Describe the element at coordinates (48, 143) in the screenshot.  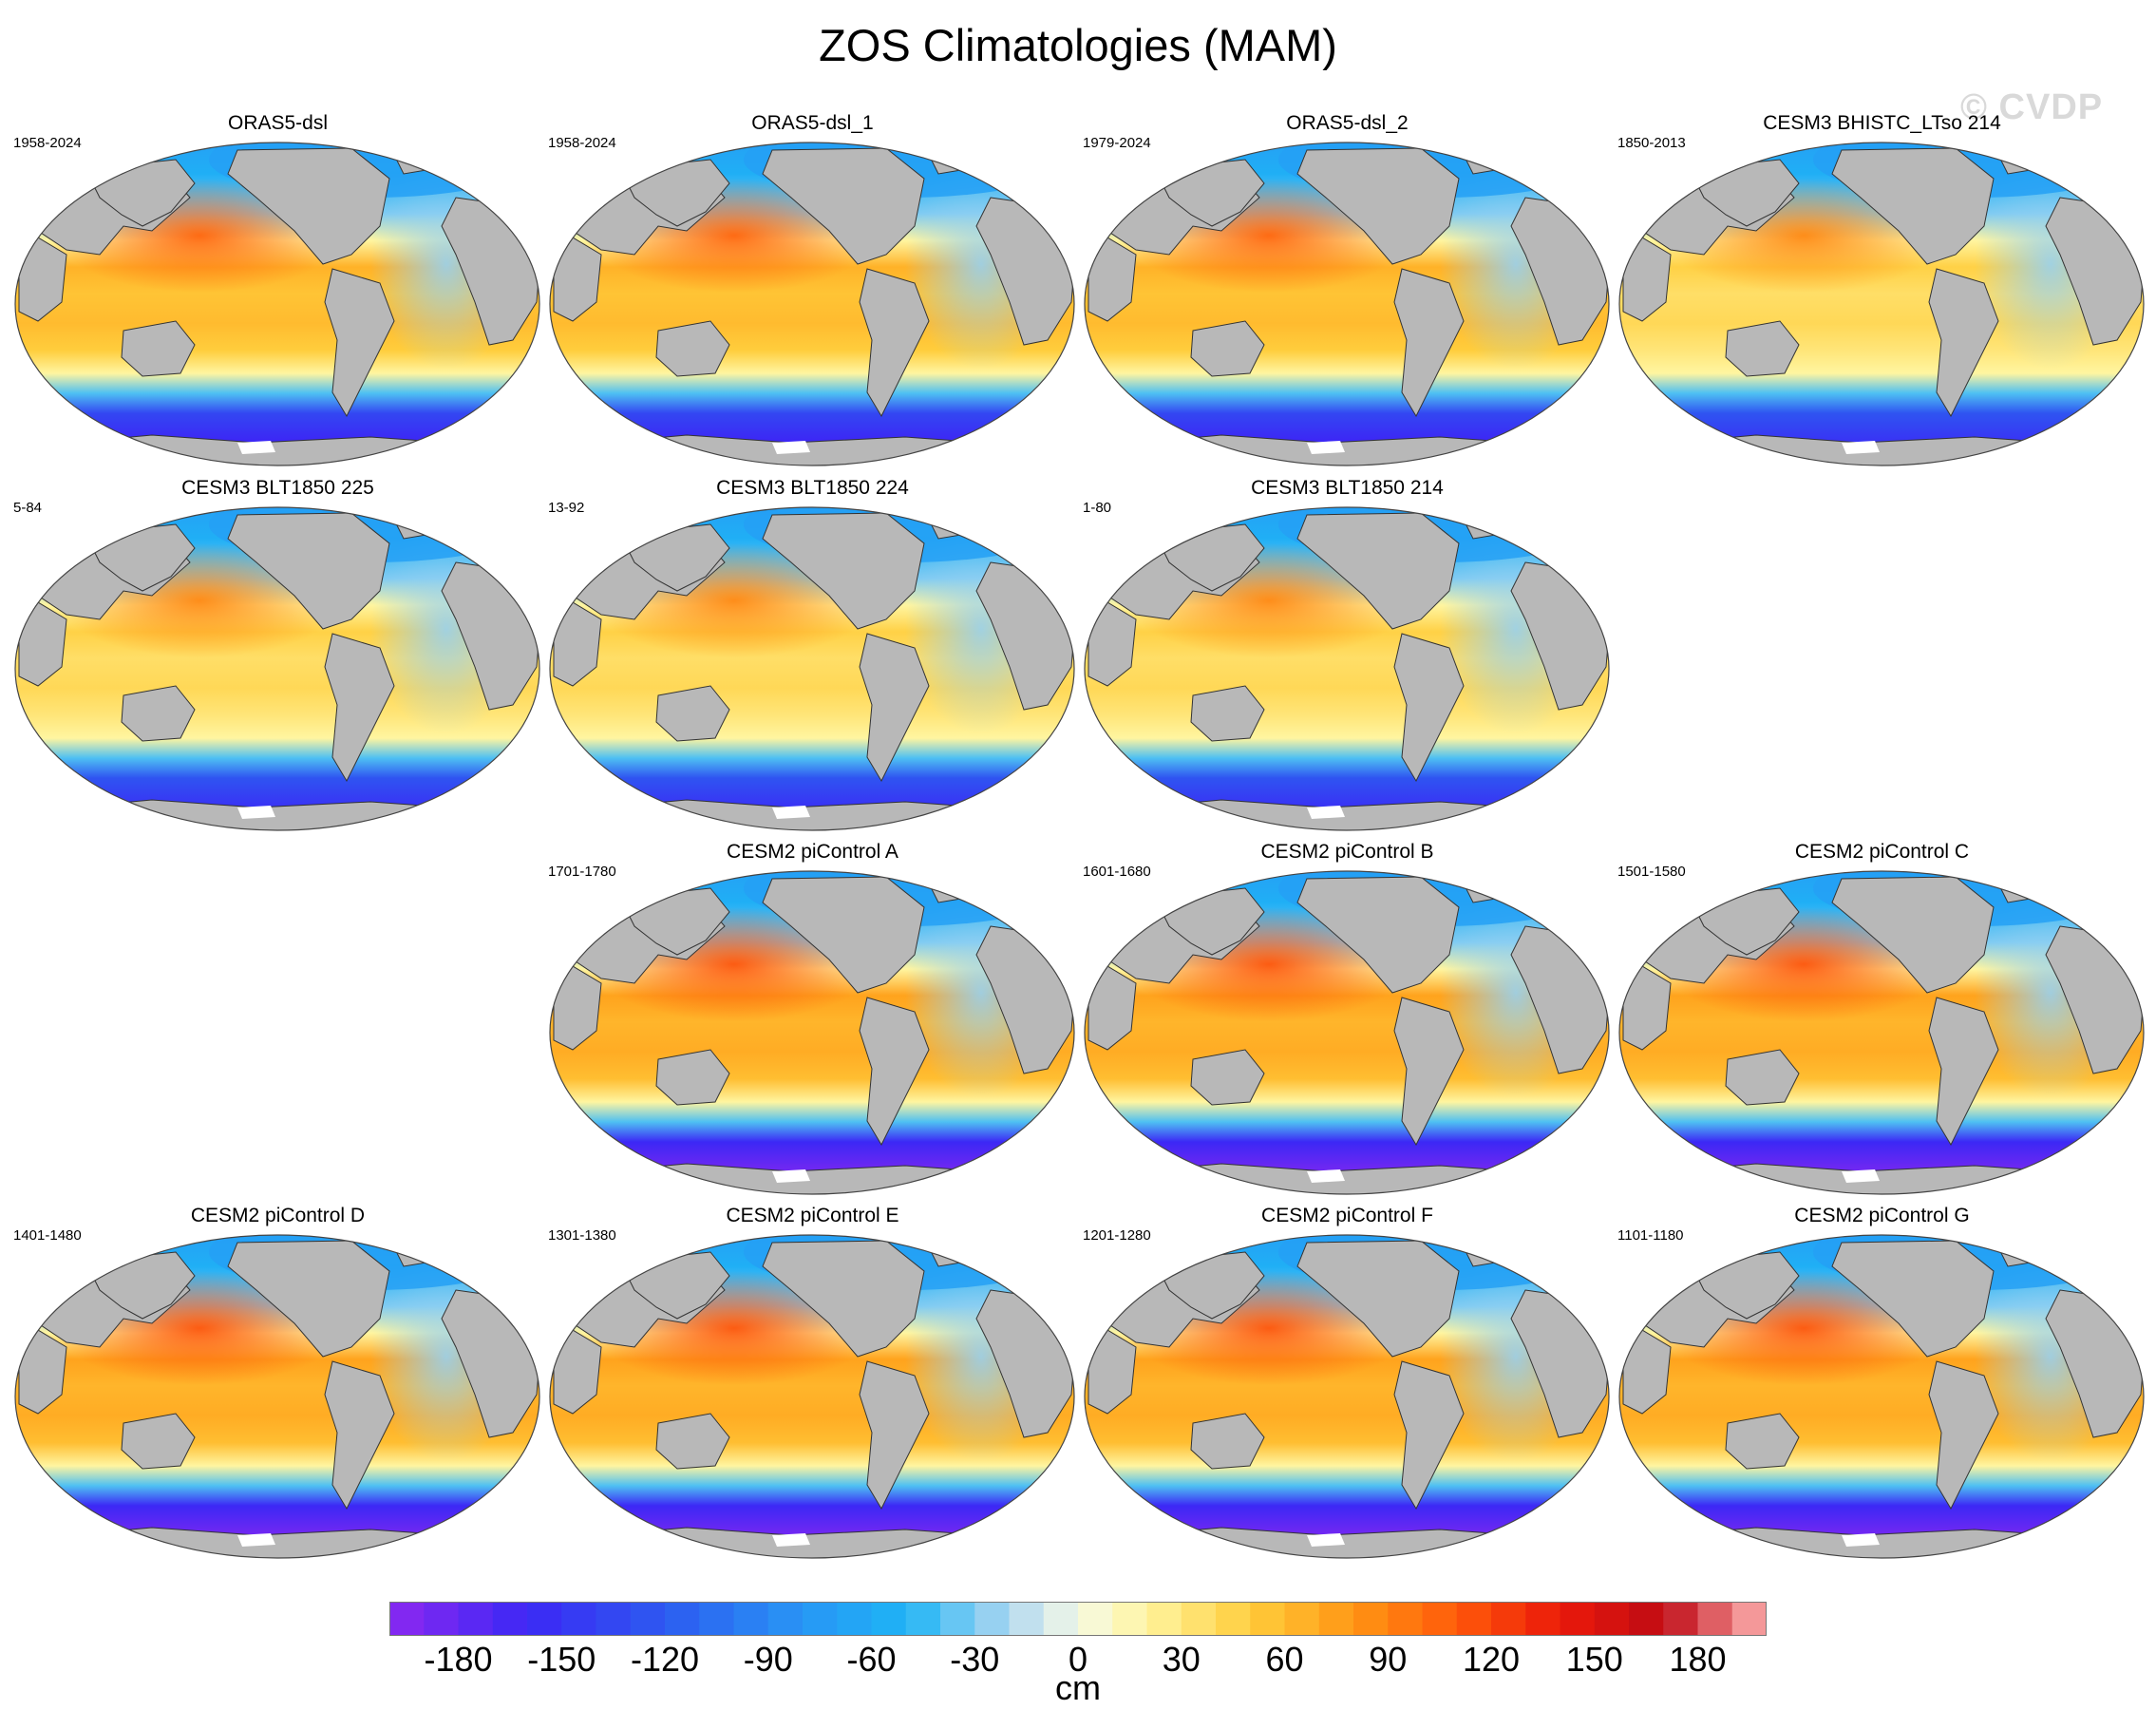
I see `panel-years: 1958-2024` at that location.